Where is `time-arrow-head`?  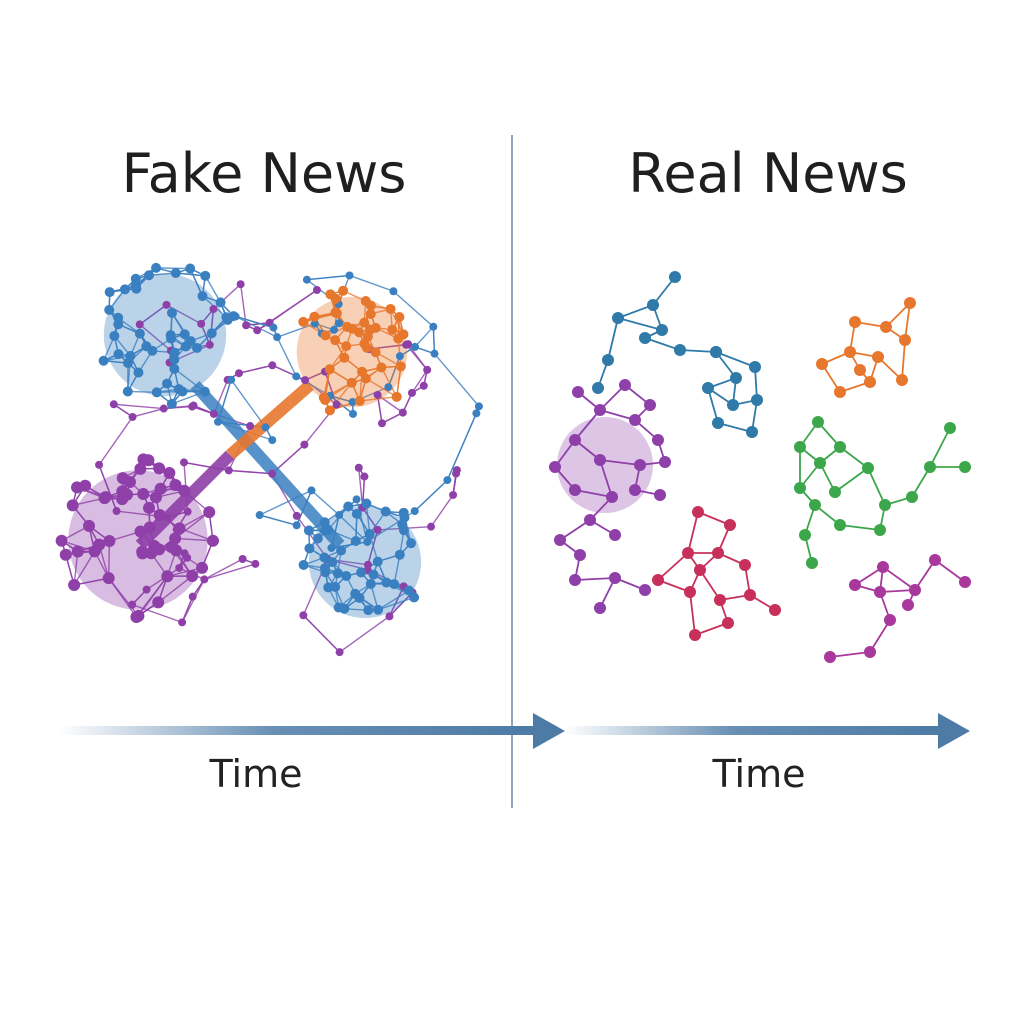 time-arrow-head is located at coordinates (549, 731).